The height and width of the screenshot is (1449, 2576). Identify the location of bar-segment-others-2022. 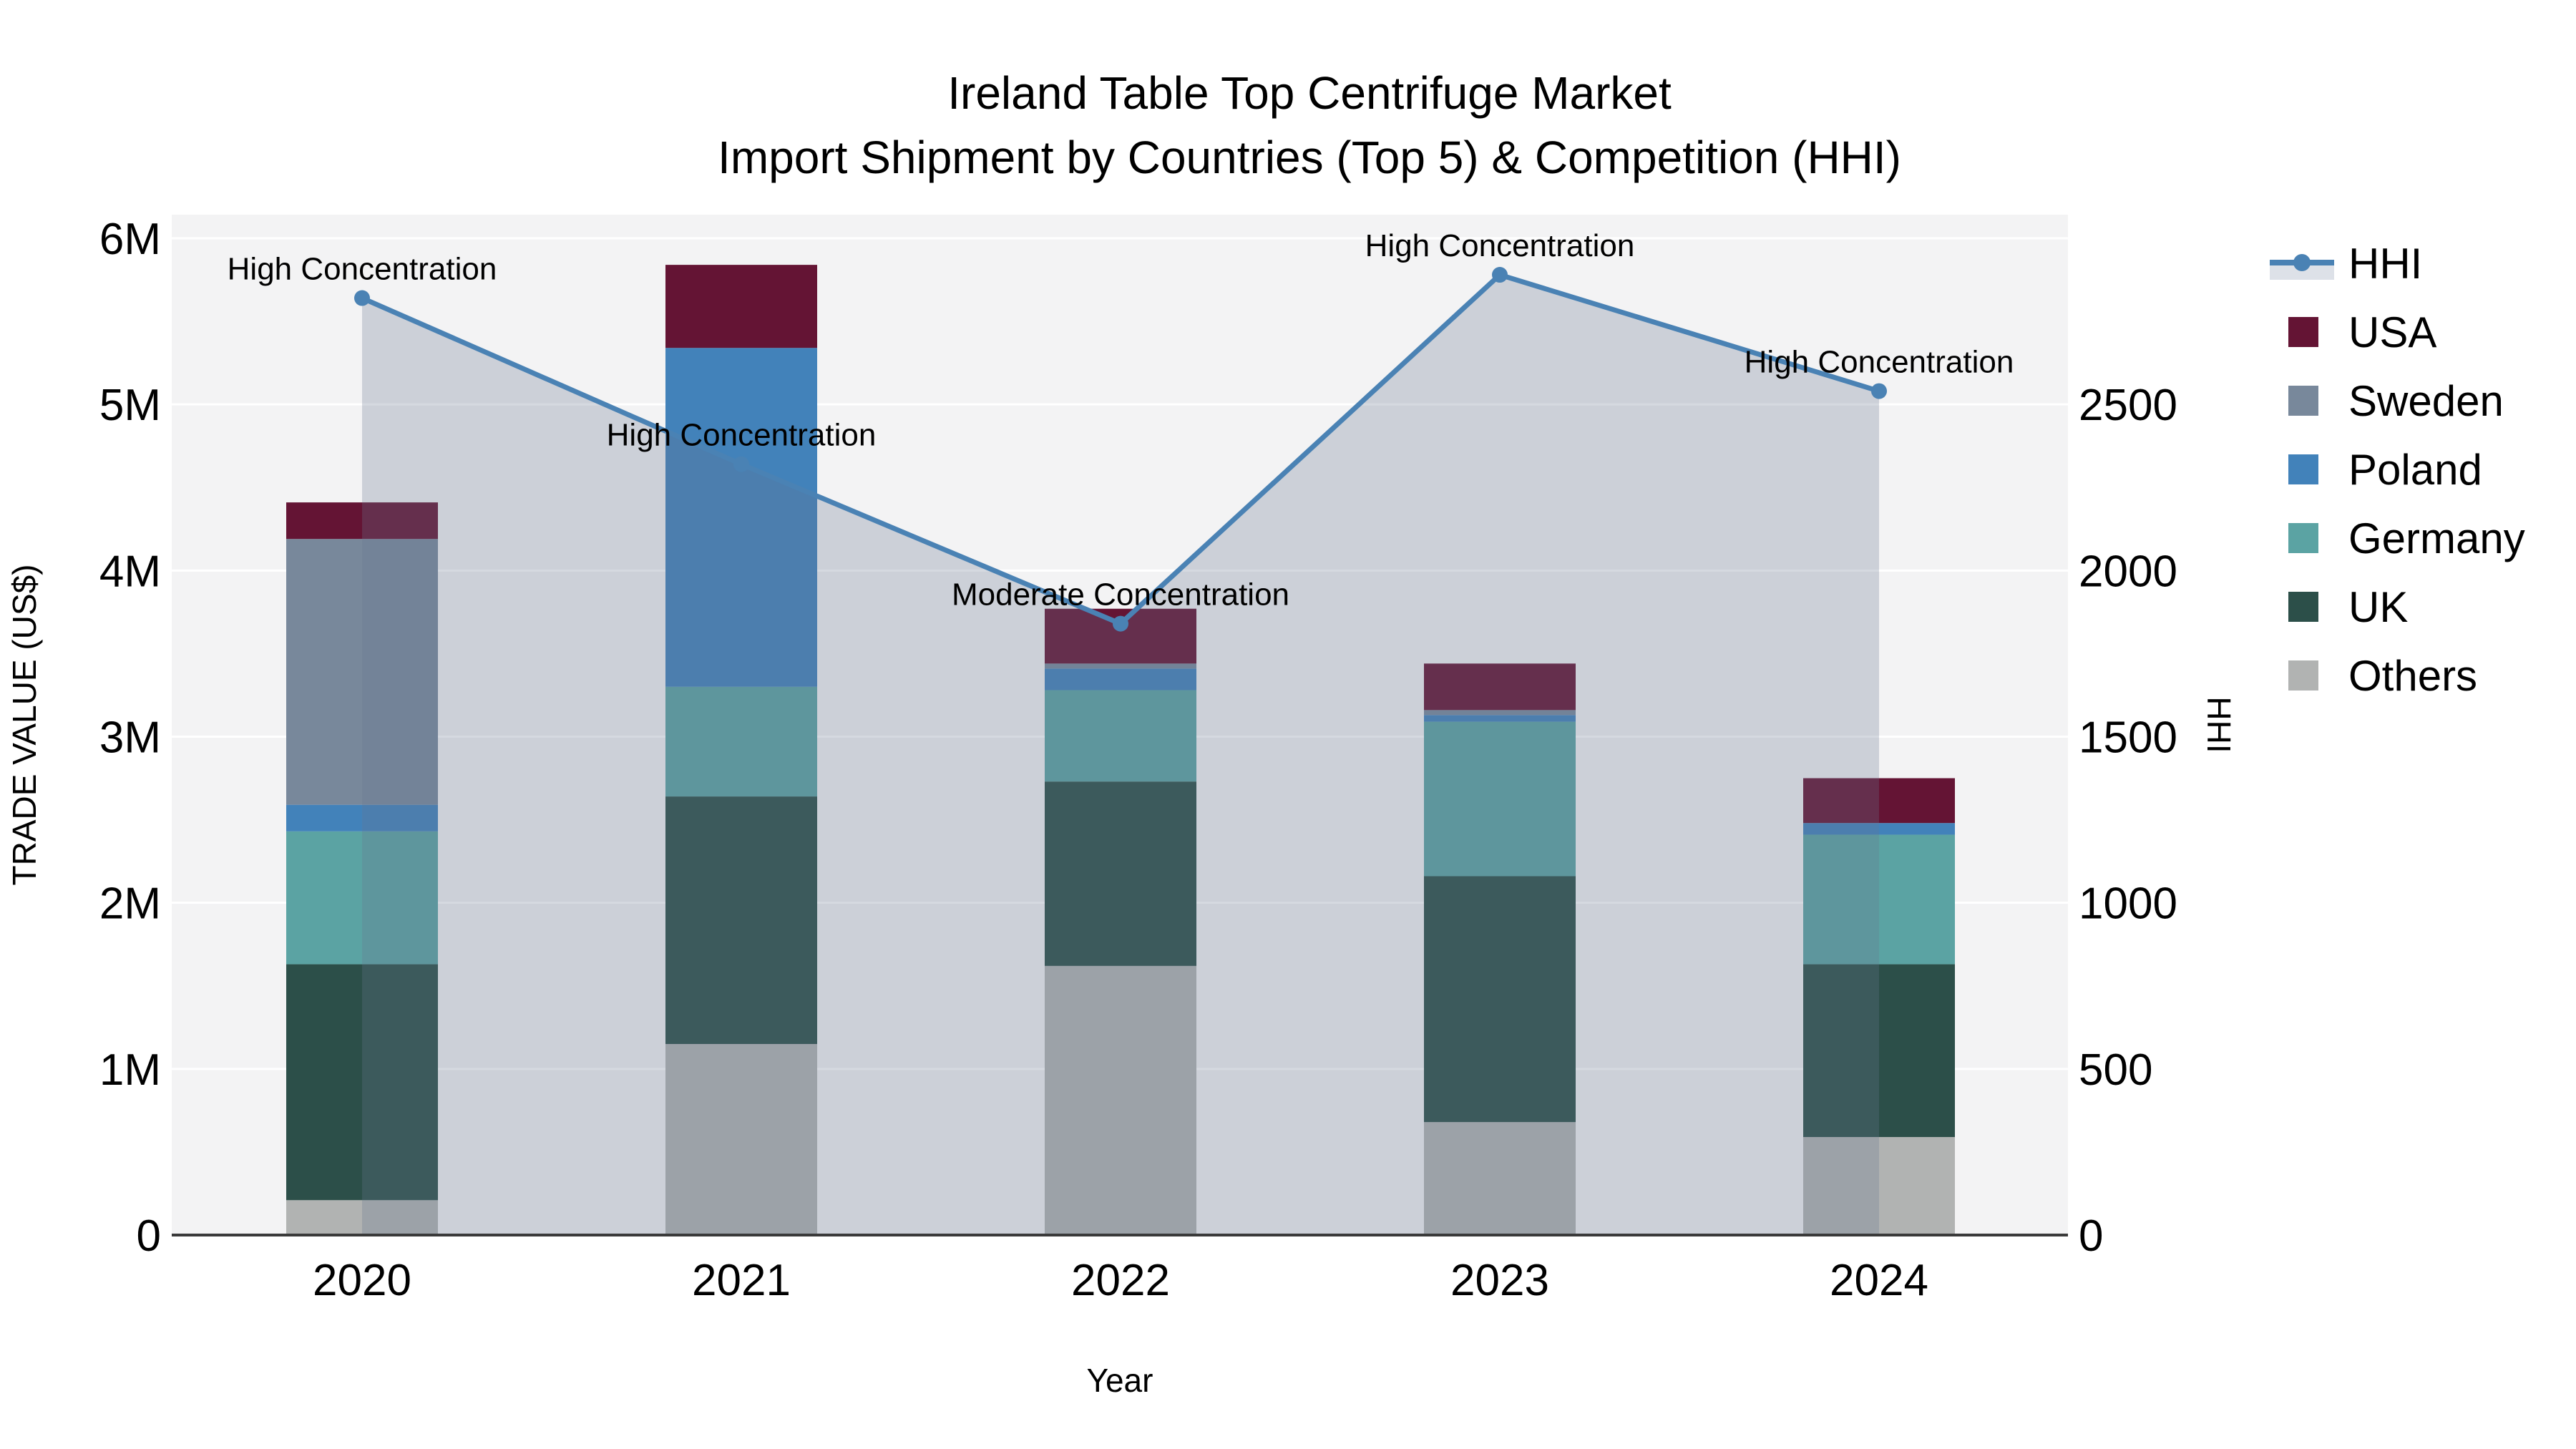
(1120, 1100).